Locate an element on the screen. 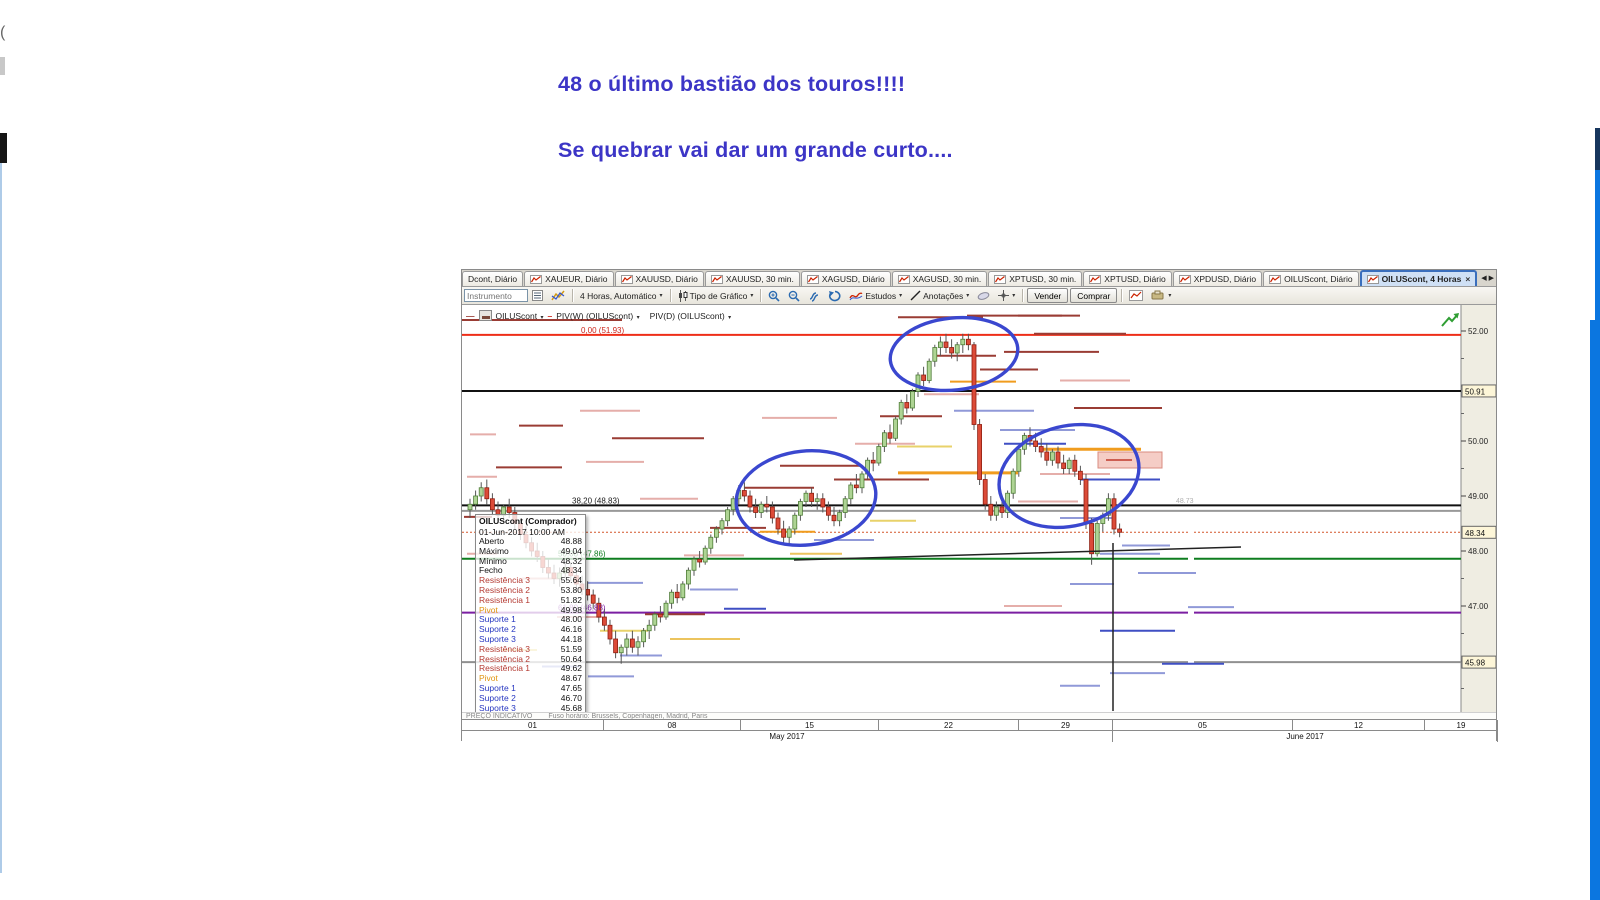  tooltip-row: Suporte 2 46.70 is located at coordinates (530, 697).